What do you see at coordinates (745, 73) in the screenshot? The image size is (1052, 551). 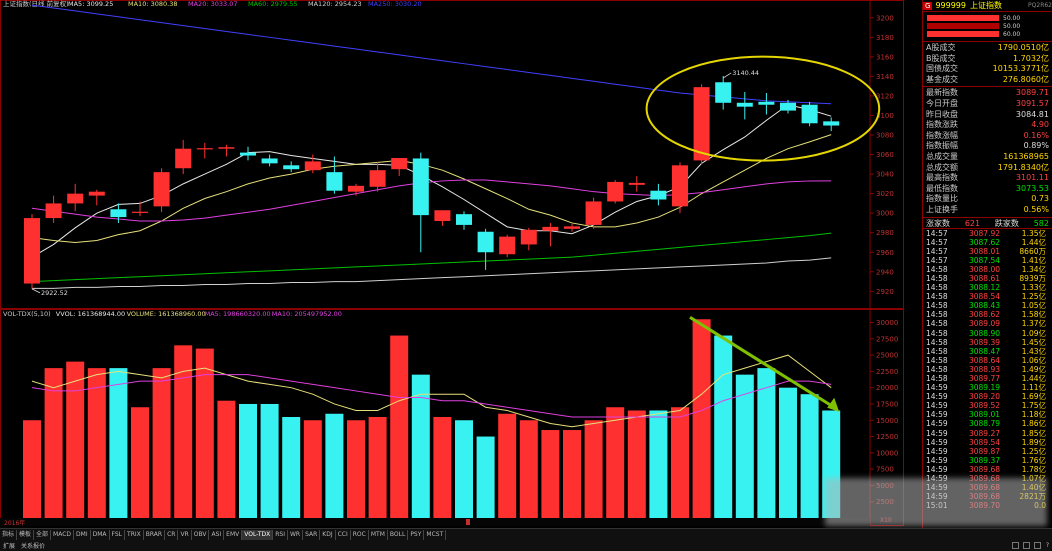 I see `high-annotation: 3140.44` at bounding box center [745, 73].